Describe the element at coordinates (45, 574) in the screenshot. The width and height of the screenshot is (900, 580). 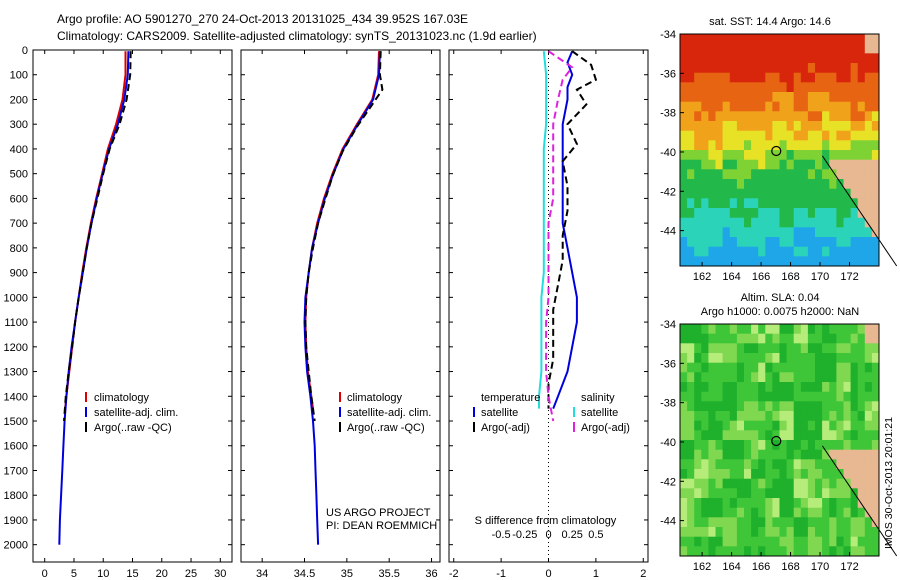
I see `x-tick-label: 0` at that location.